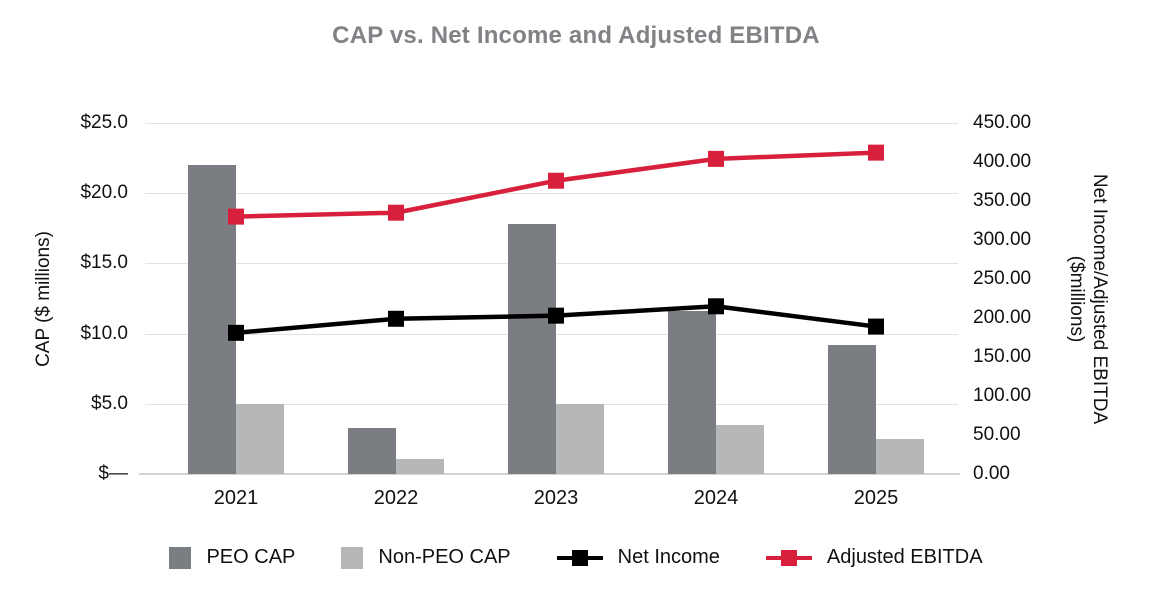  Describe the element at coordinates (104, 193) in the screenshot. I see `left-axis-tick-label: $20.0` at that location.